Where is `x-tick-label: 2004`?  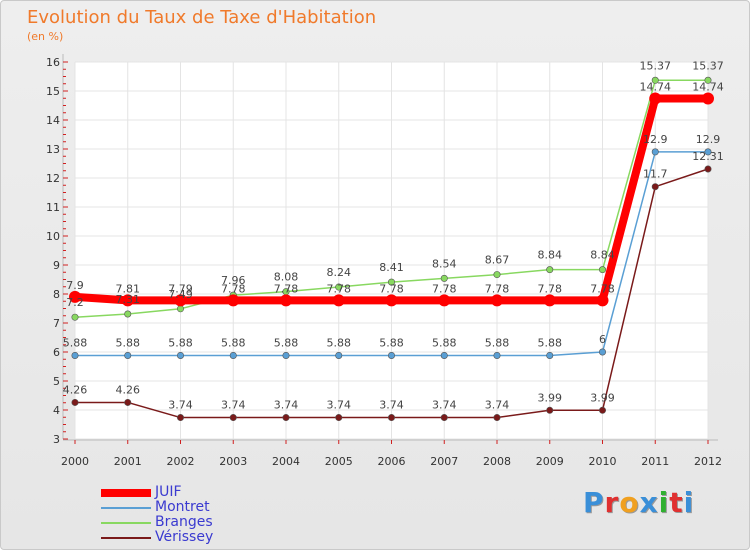 x-tick-label: 2004 is located at coordinates (286, 461).